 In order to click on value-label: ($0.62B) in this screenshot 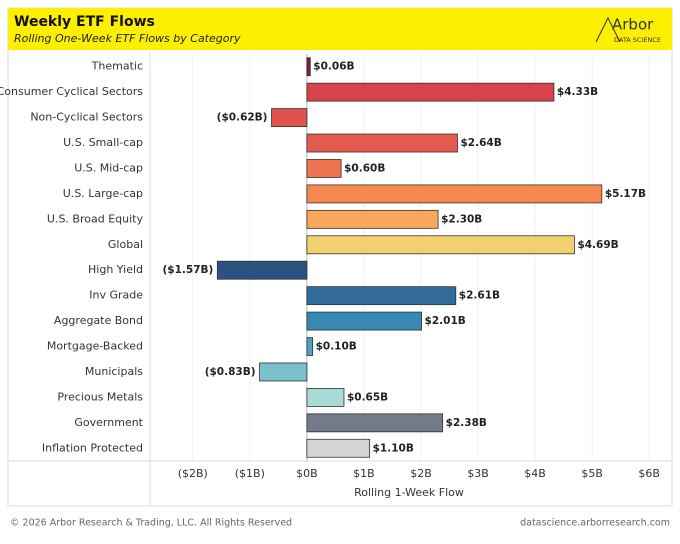, I will do `click(242, 118)`.